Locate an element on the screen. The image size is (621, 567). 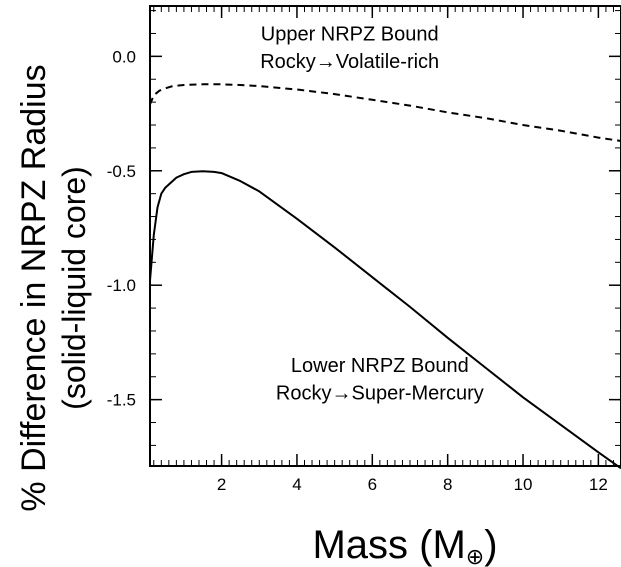
x-axis-title-close: ) is located at coordinates (490, 545).